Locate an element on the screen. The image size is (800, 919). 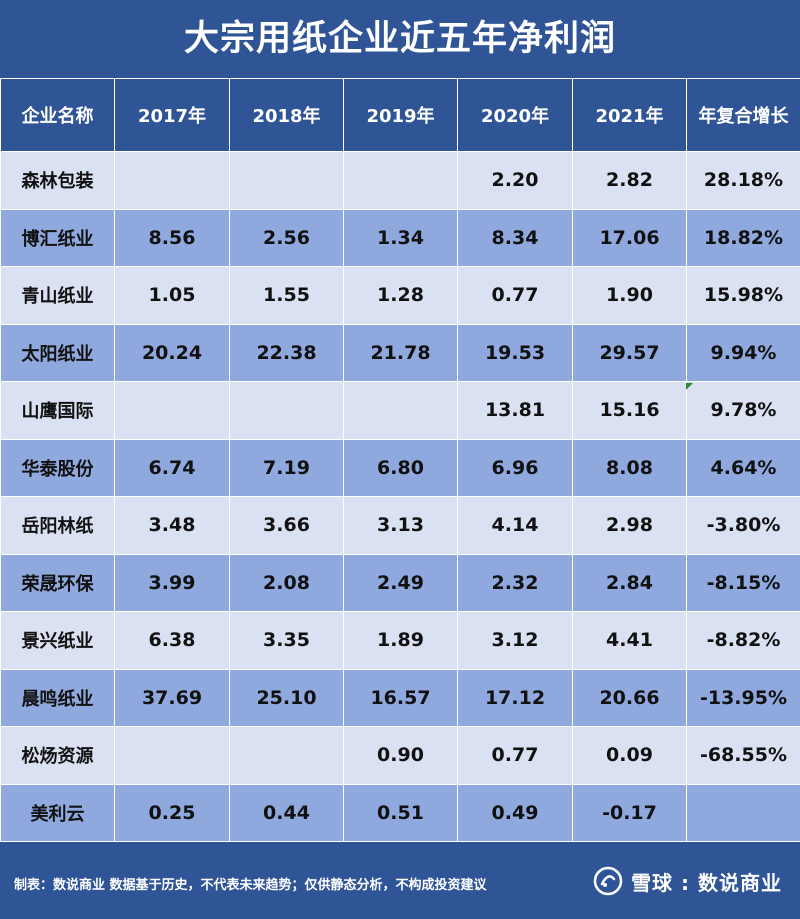
value-cell: 2.49 is located at coordinates (400, 582).